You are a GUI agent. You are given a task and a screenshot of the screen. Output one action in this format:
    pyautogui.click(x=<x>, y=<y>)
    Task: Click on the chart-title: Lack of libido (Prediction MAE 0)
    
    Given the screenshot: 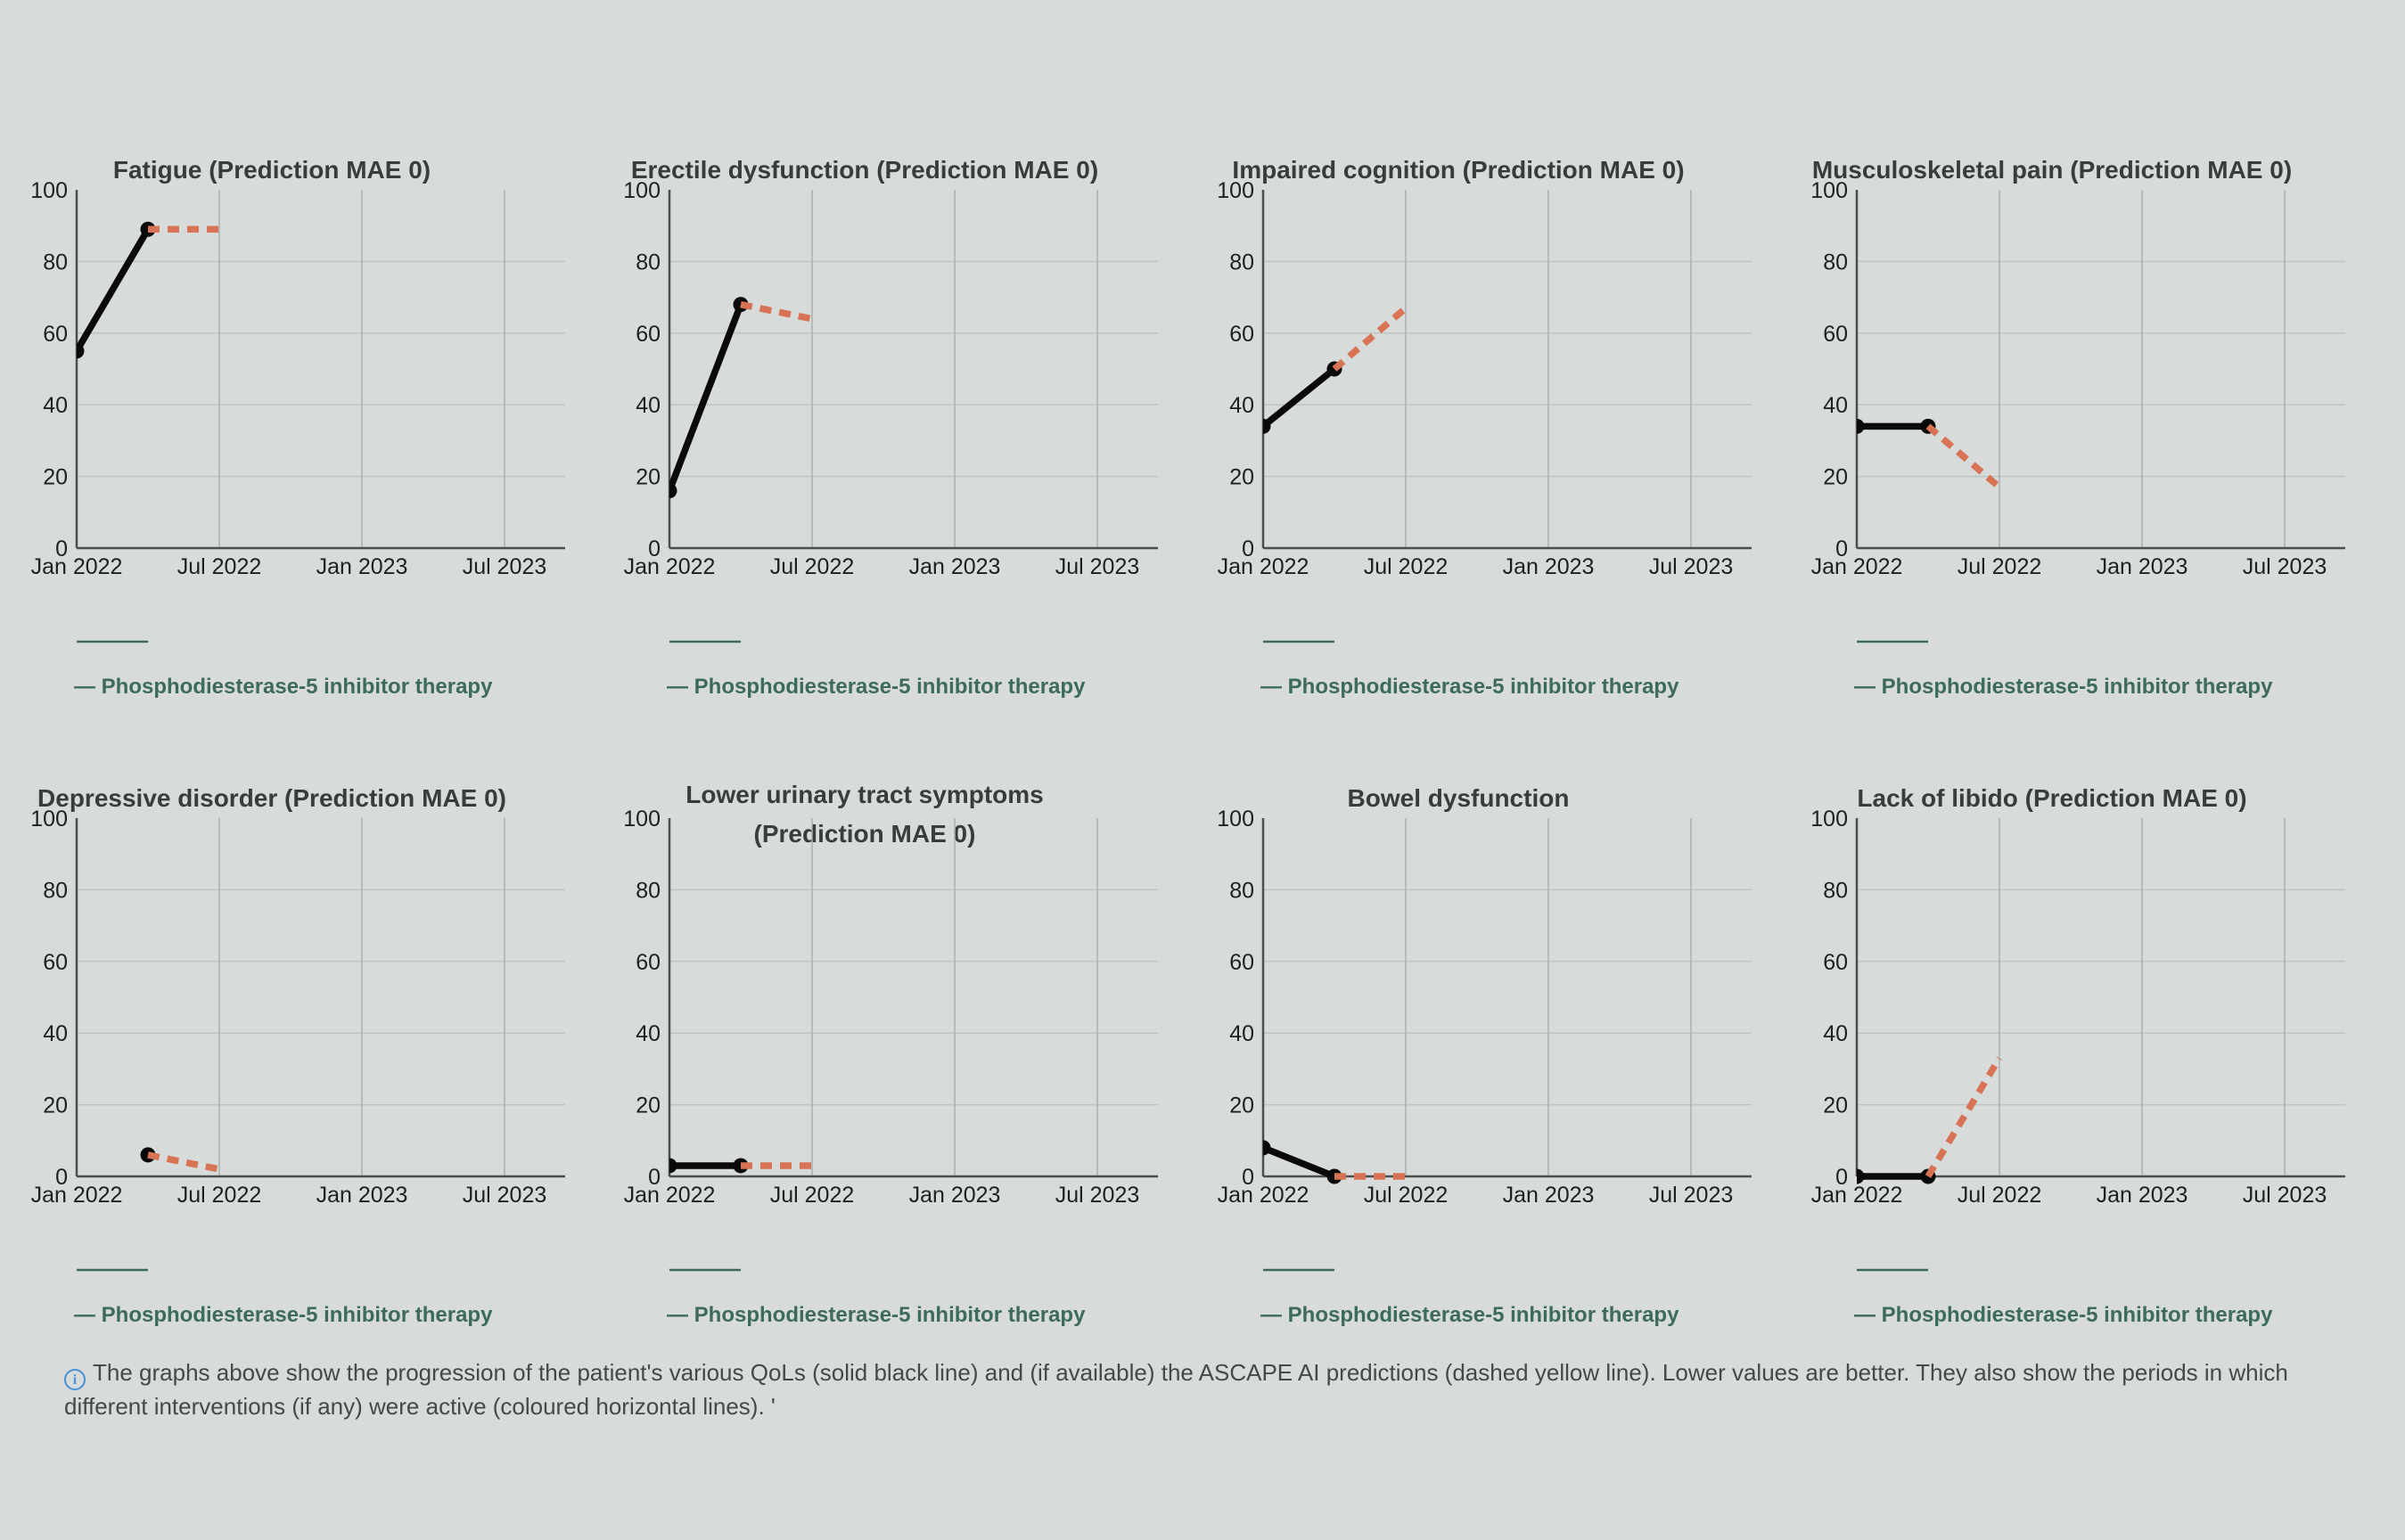 What is the action you would take?
    pyautogui.click(x=2051, y=798)
    